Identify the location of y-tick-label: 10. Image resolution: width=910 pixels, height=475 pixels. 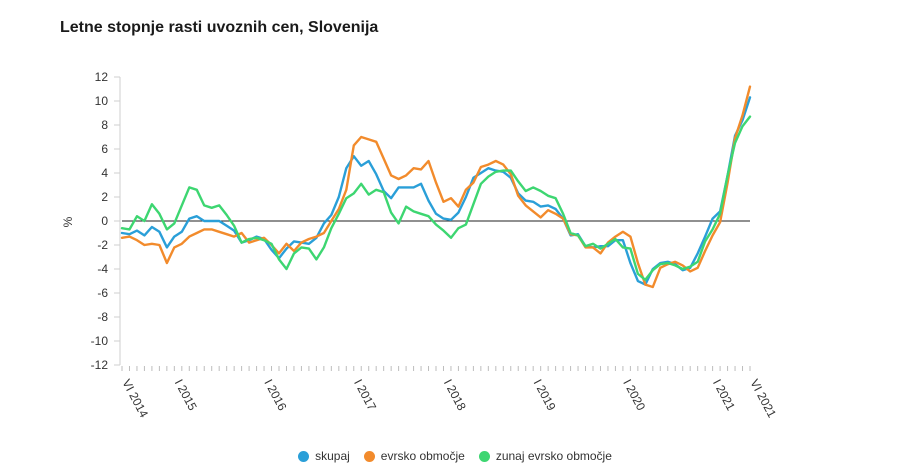
(102, 101).